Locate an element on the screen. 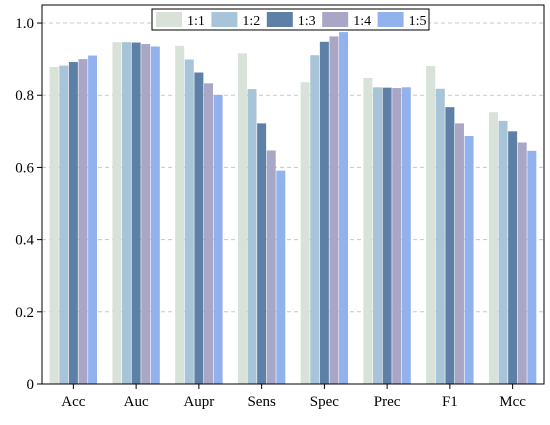 This screenshot has width=550, height=425. legend-label: 1:4 is located at coordinates (362, 21).